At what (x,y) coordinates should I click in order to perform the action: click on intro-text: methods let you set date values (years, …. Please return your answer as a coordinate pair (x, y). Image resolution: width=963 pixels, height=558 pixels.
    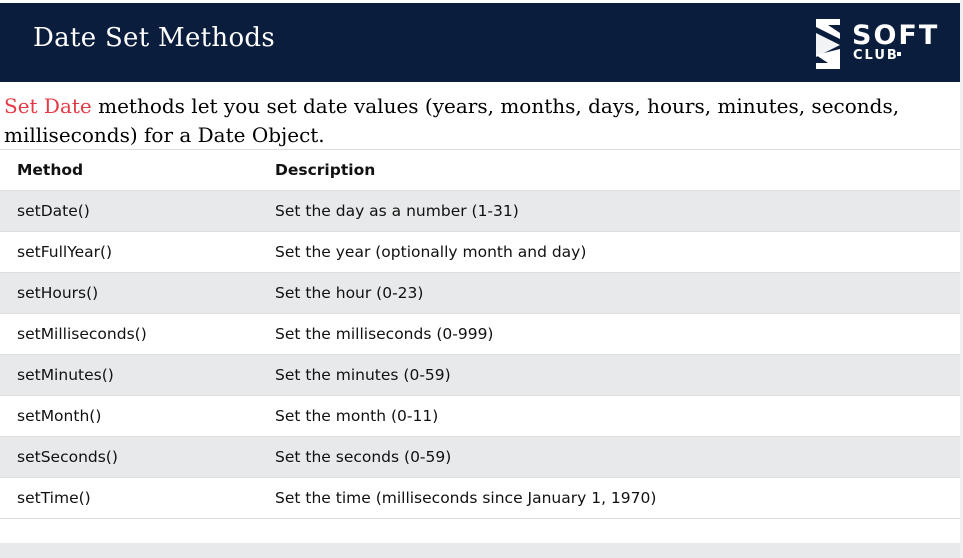
    Looking at the image, I should click on (452, 120).